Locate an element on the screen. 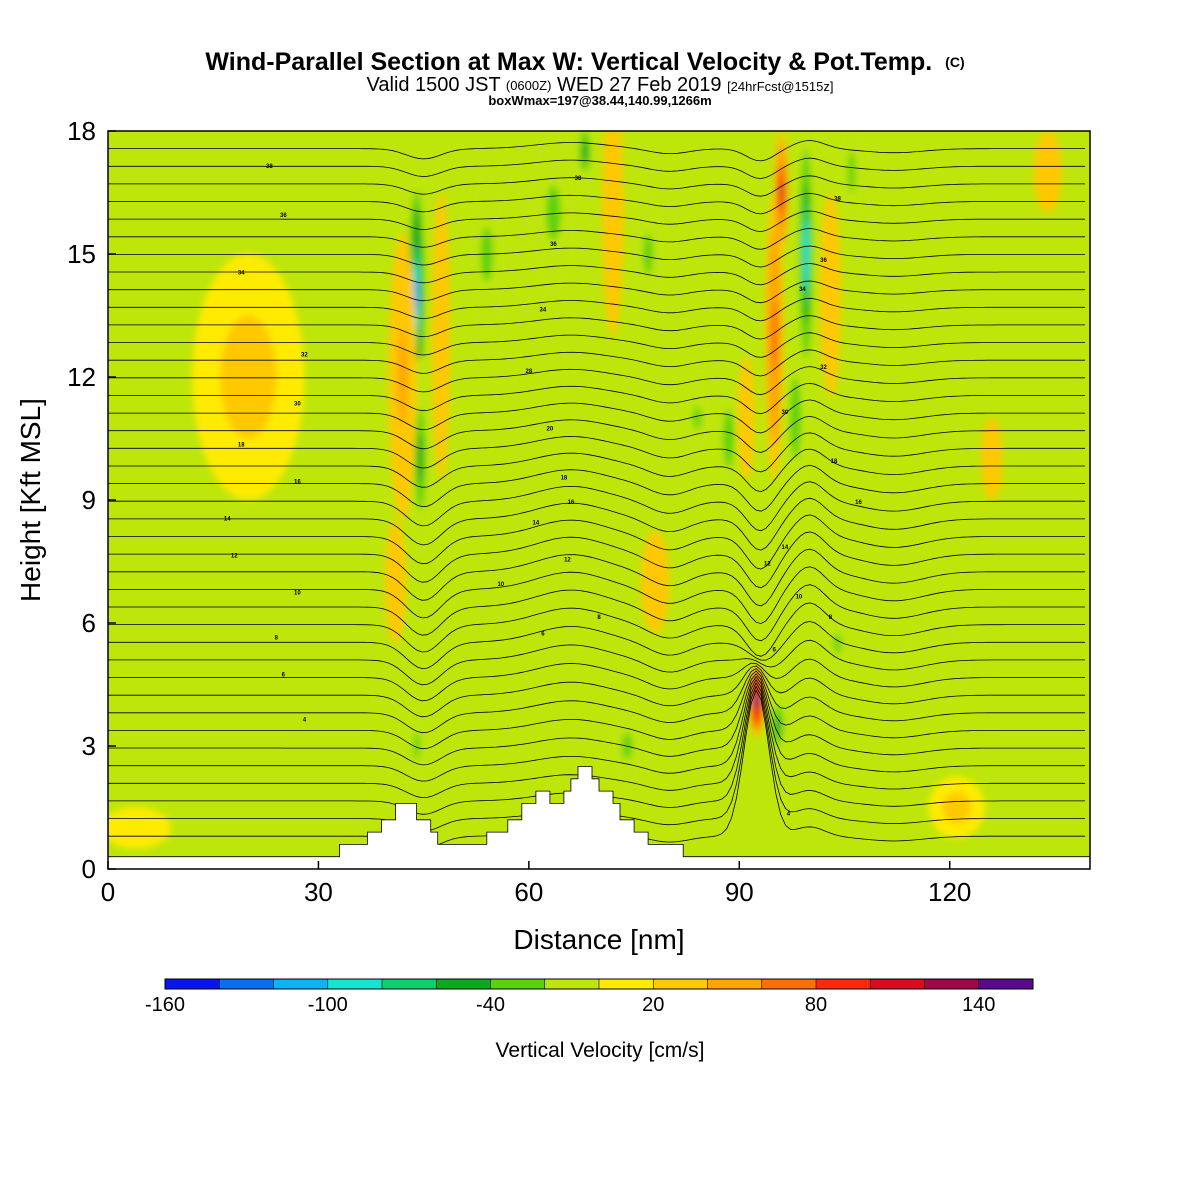 The image size is (1200, 1200). contour-label: 16 is located at coordinates (297, 483).